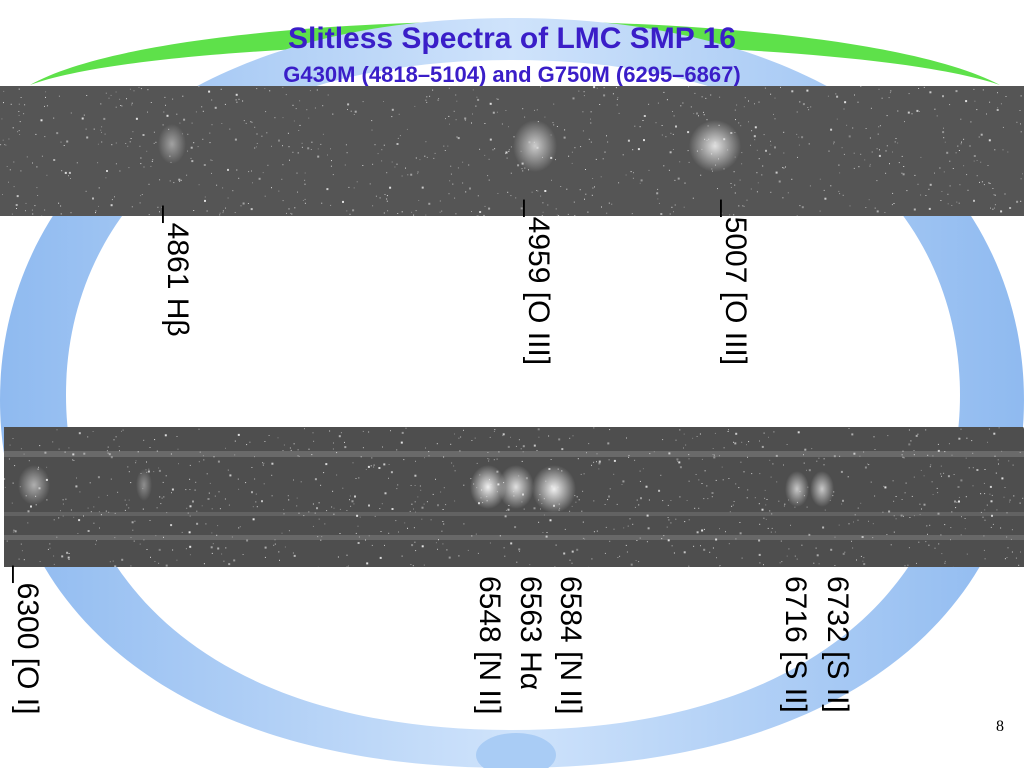  What do you see at coordinates (570, 645) in the screenshot?
I see `label-nii-6584: 6584 [N II]` at bounding box center [570, 645].